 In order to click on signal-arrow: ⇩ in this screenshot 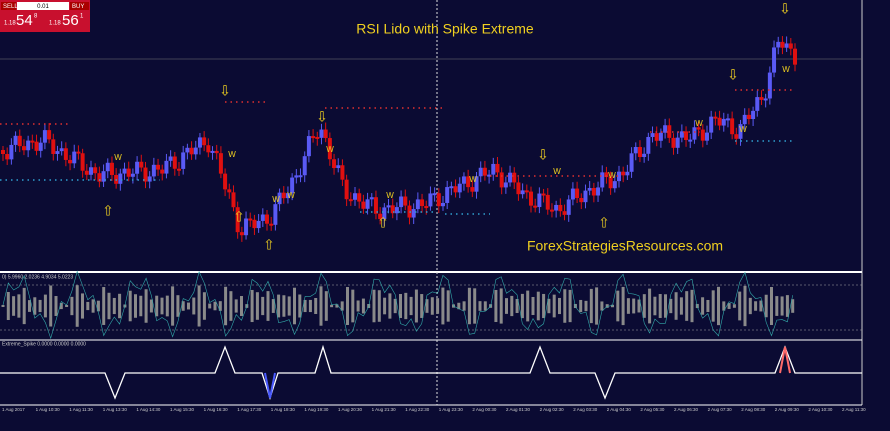, I will do `click(322, 117)`.